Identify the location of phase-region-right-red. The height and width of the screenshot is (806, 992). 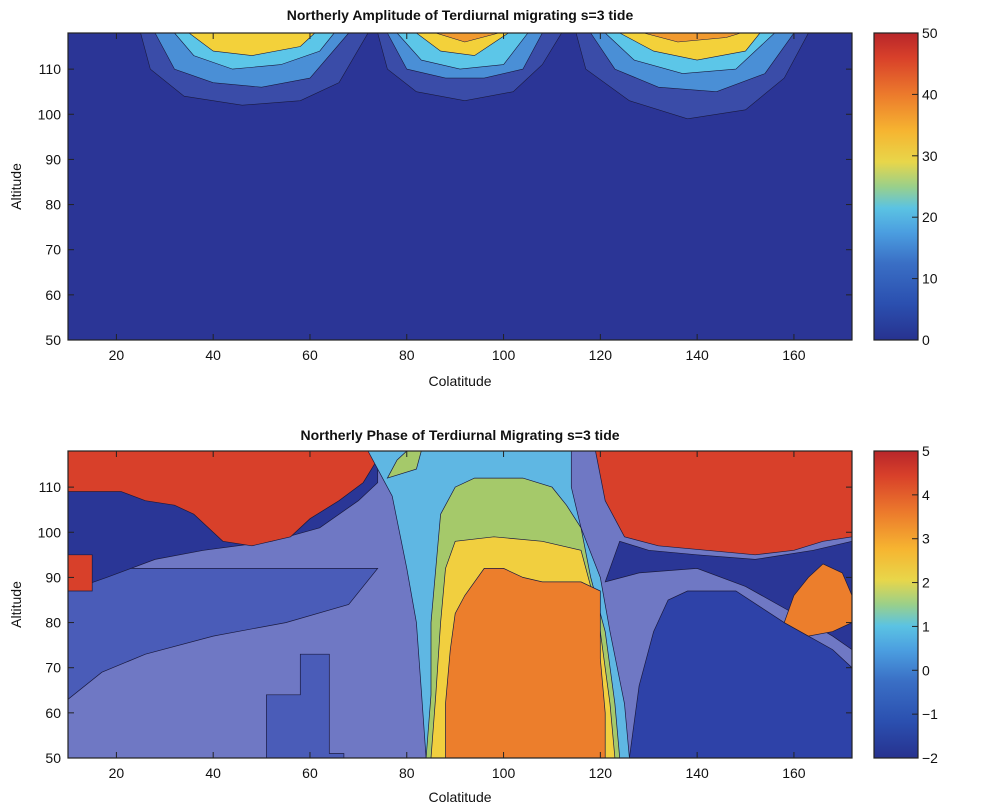
(724, 503).